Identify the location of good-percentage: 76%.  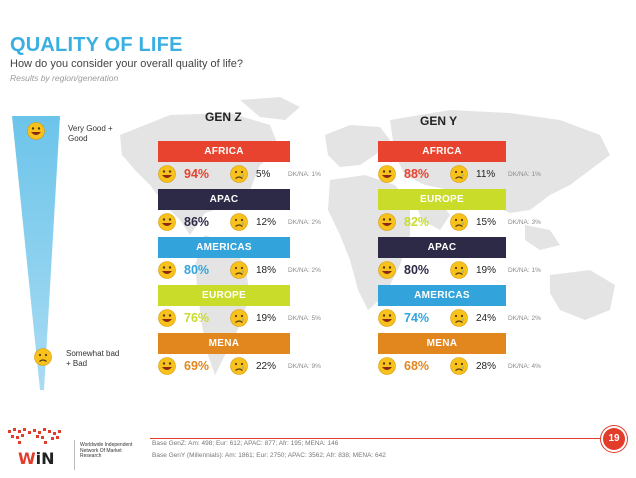
(197, 318).